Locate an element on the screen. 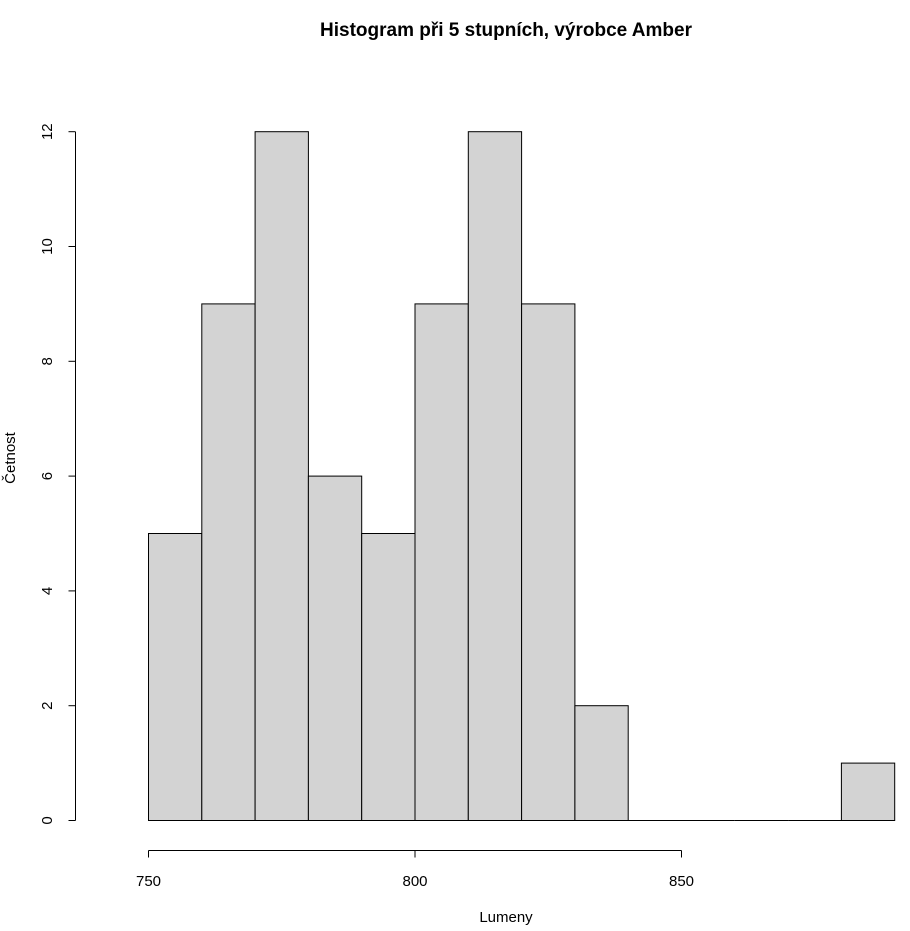  y-tick-label: 6 is located at coordinates (47, 476).